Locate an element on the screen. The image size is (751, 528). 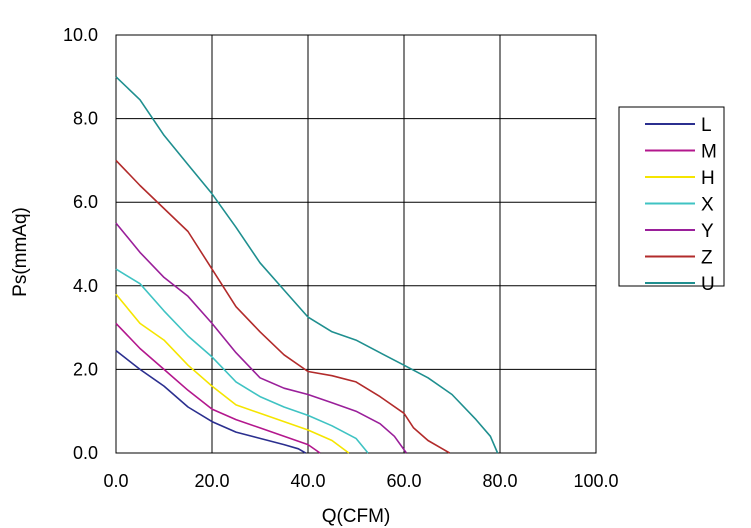
x-tick-label: 80.0 is located at coordinates (499, 481).